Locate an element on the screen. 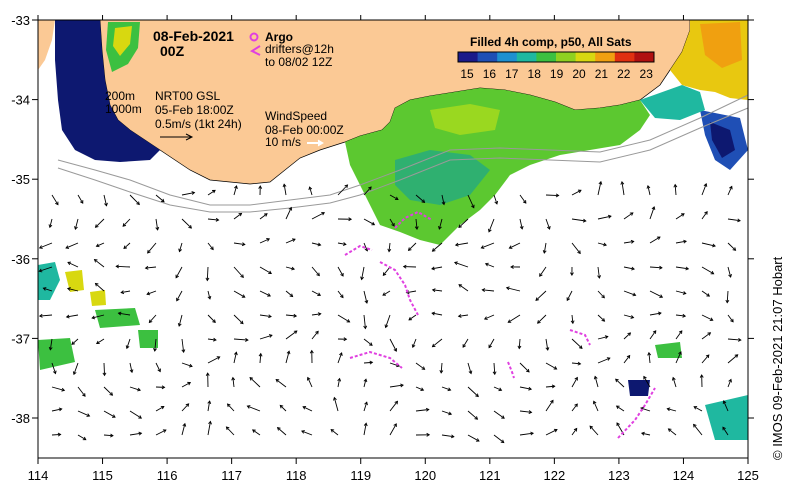 This screenshot has height=492, width=790. west-warm-patch-core is located at coordinates (122, 41).